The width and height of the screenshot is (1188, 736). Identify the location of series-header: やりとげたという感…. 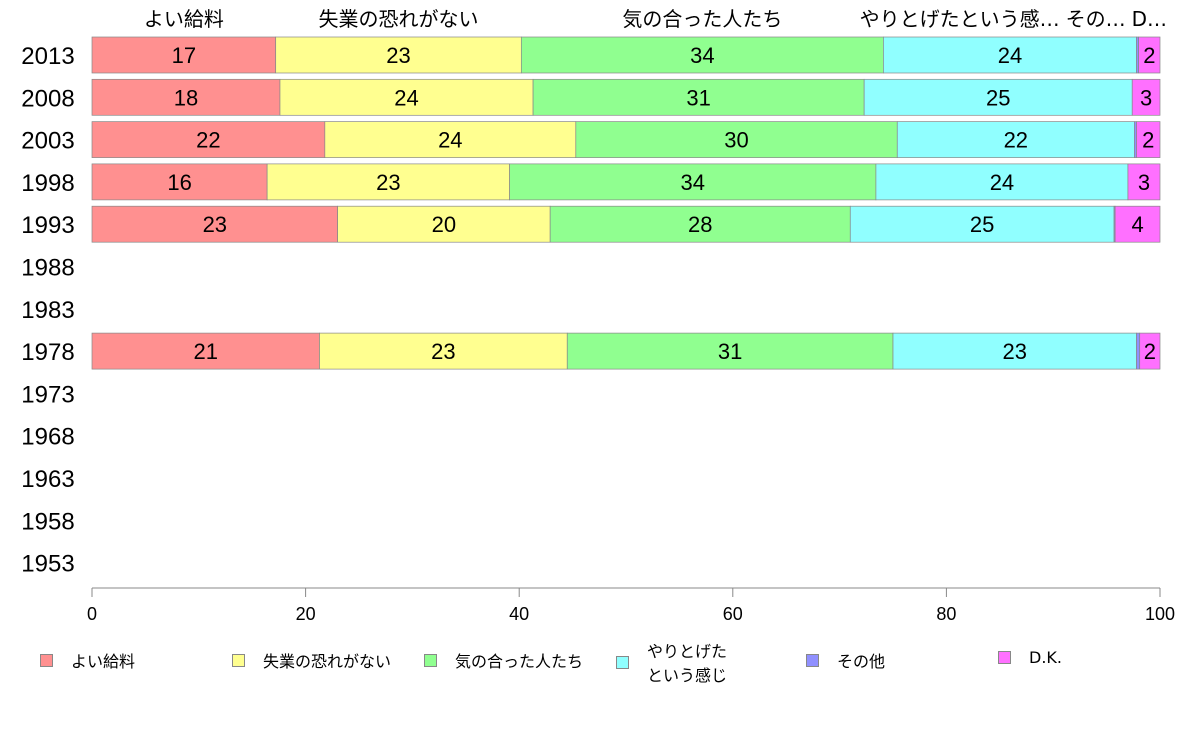
(960, 19).